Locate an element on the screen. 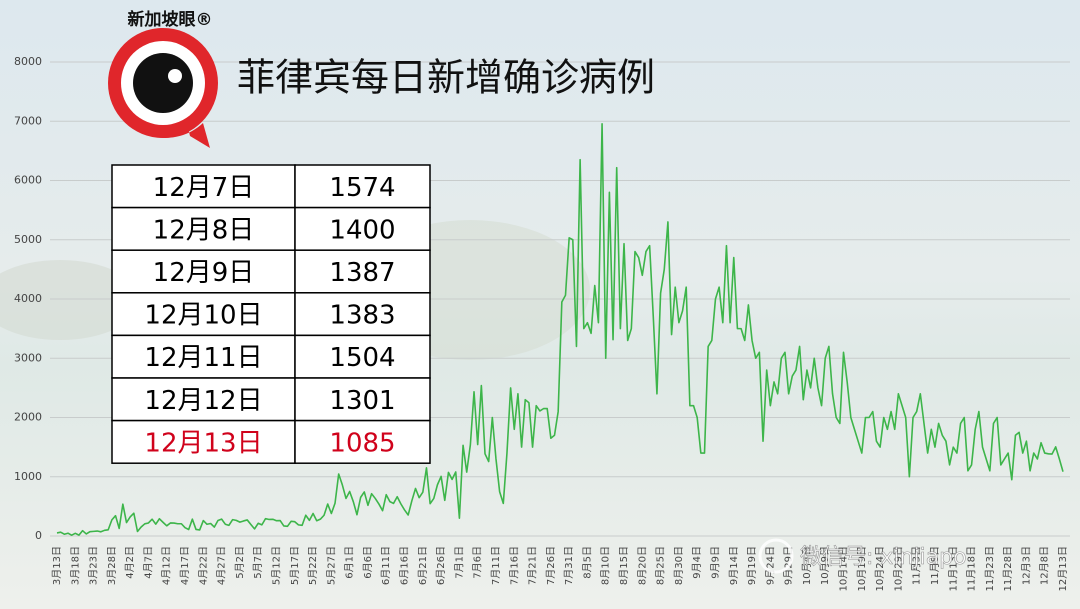 The width and height of the screenshot is (1080, 609). table-date: 12月12日 is located at coordinates (203, 401).